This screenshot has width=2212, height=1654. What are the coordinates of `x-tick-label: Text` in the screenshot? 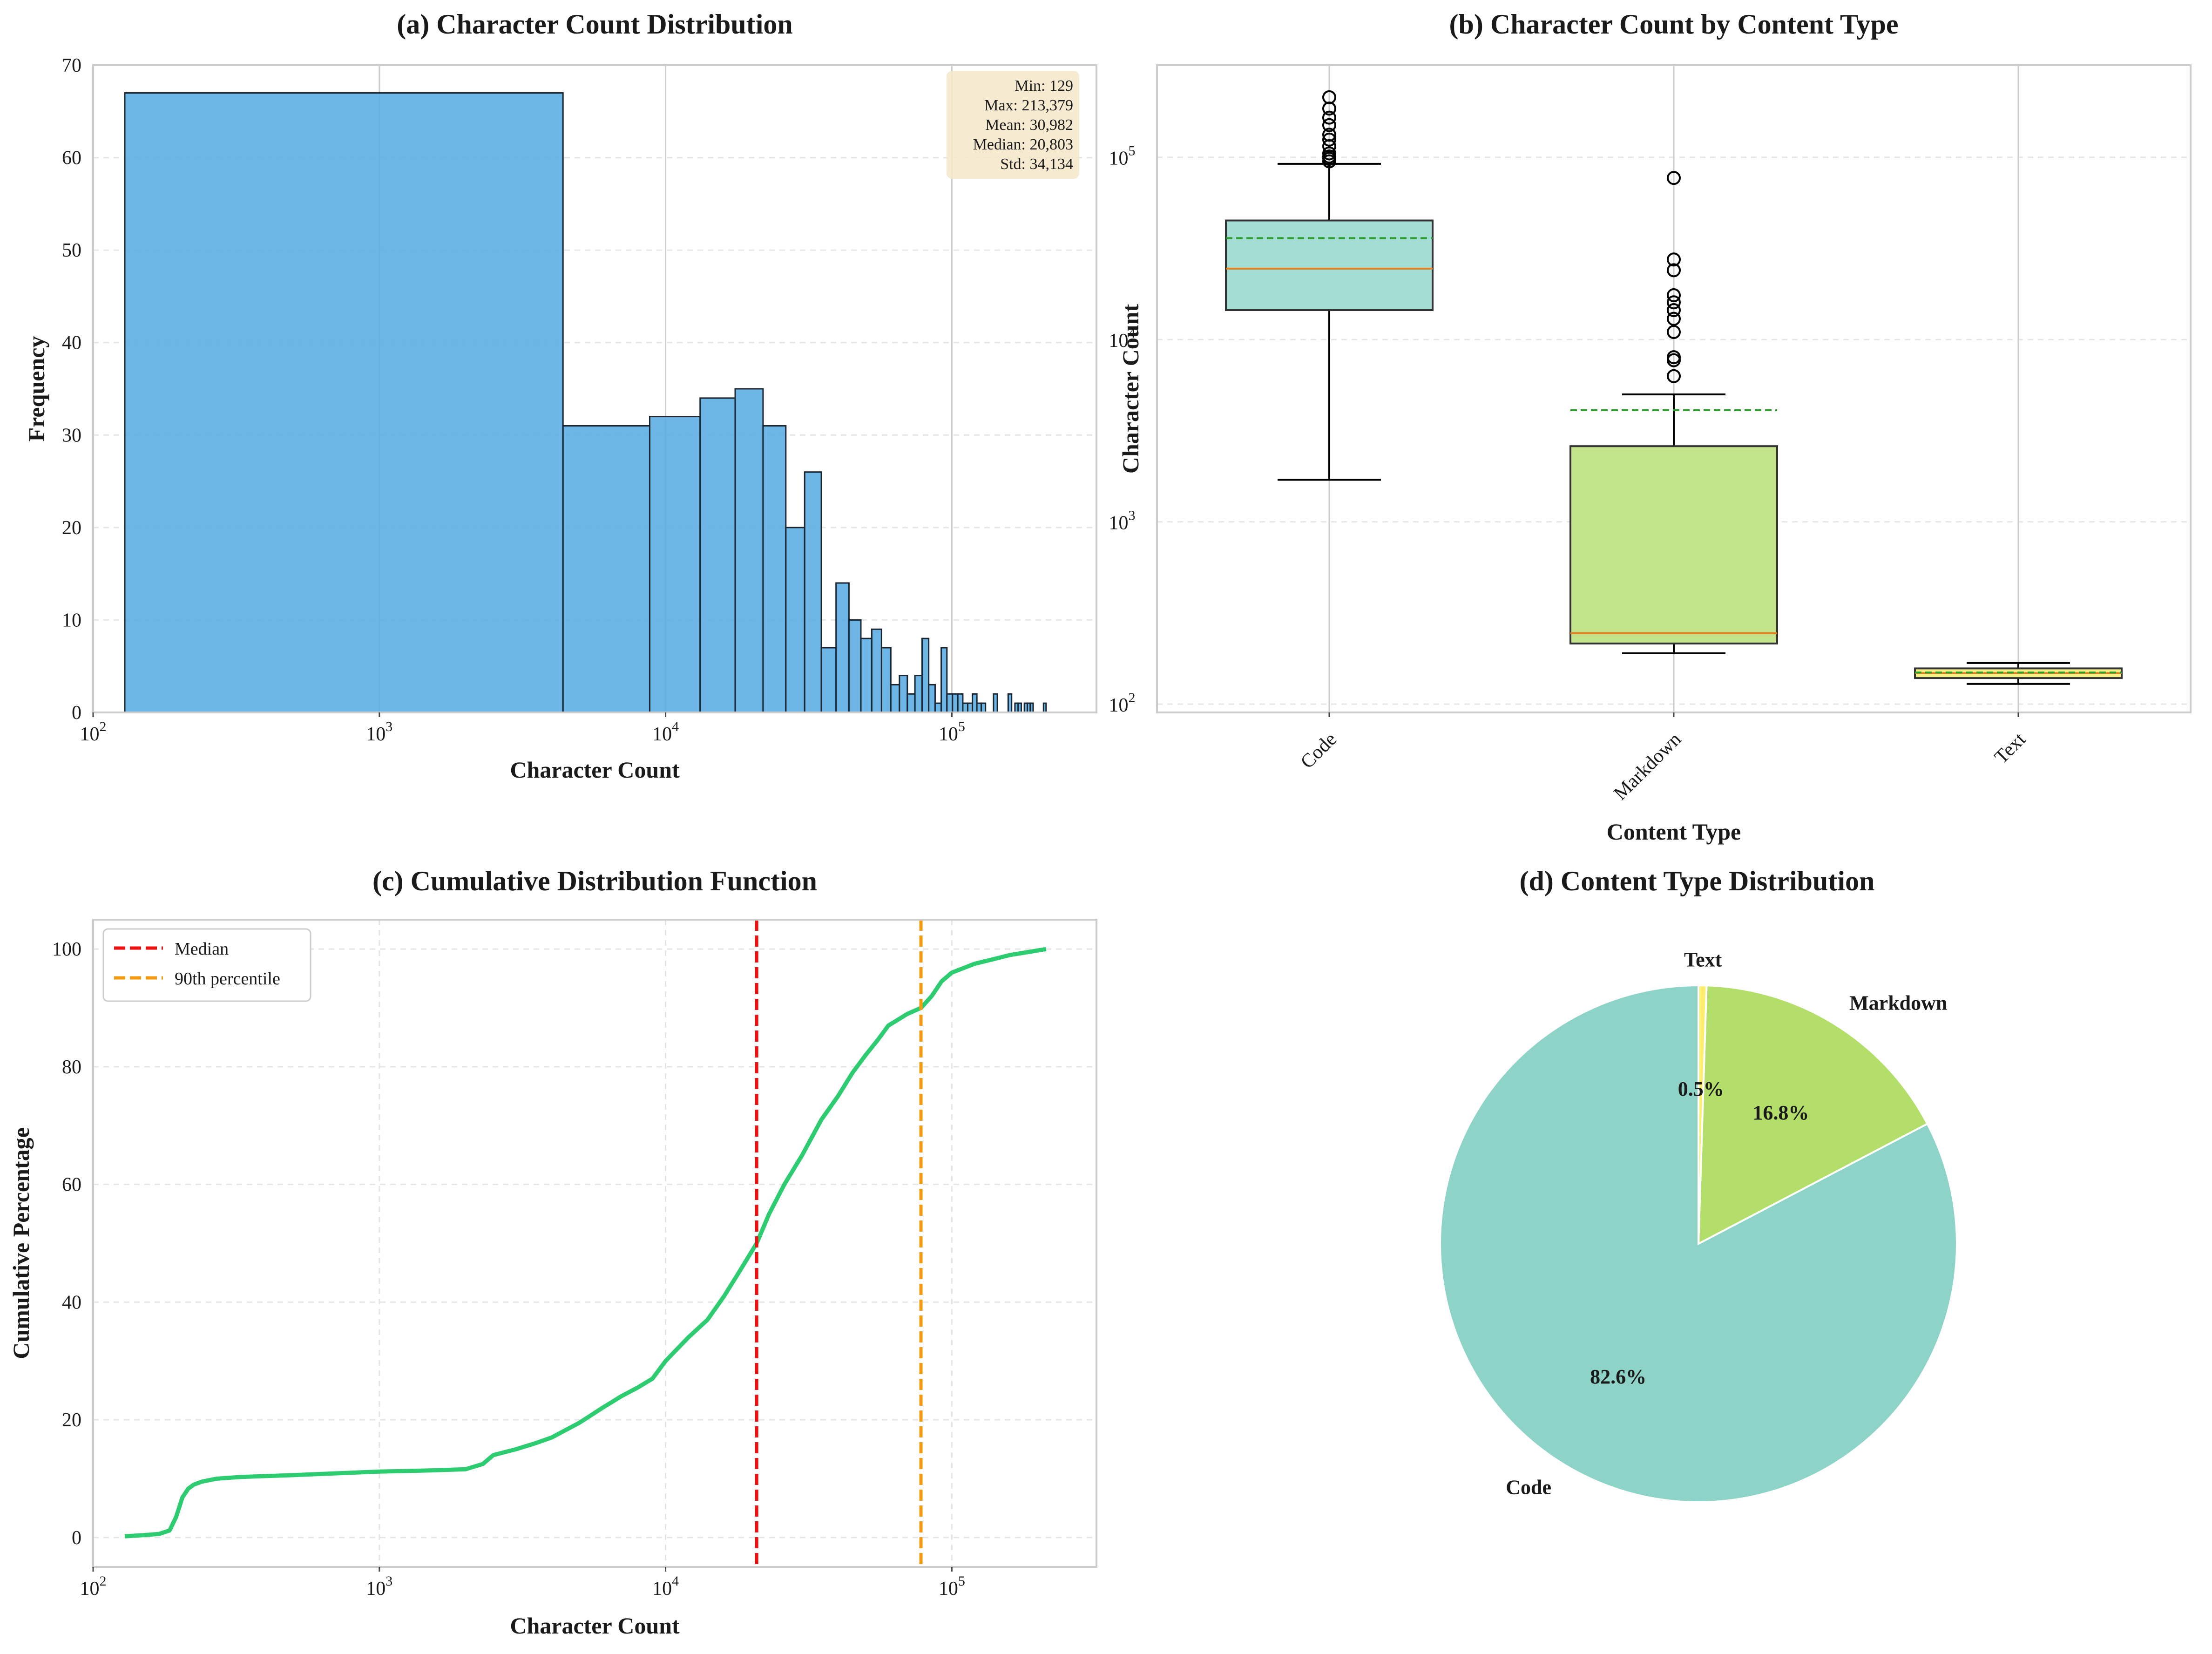 It's located at (2010, 748).